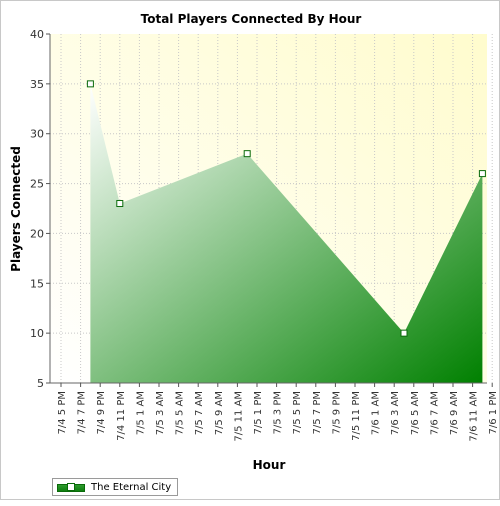 The image size is (500, 506). I want to click on y-tick-label: 20, so click(37, 233).